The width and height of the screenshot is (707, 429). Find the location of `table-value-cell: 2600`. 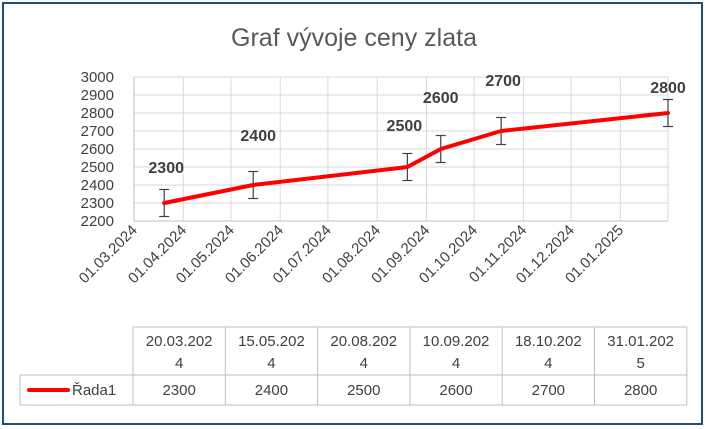

table-value-cell: 2600 is located at coordinates (455, 390).